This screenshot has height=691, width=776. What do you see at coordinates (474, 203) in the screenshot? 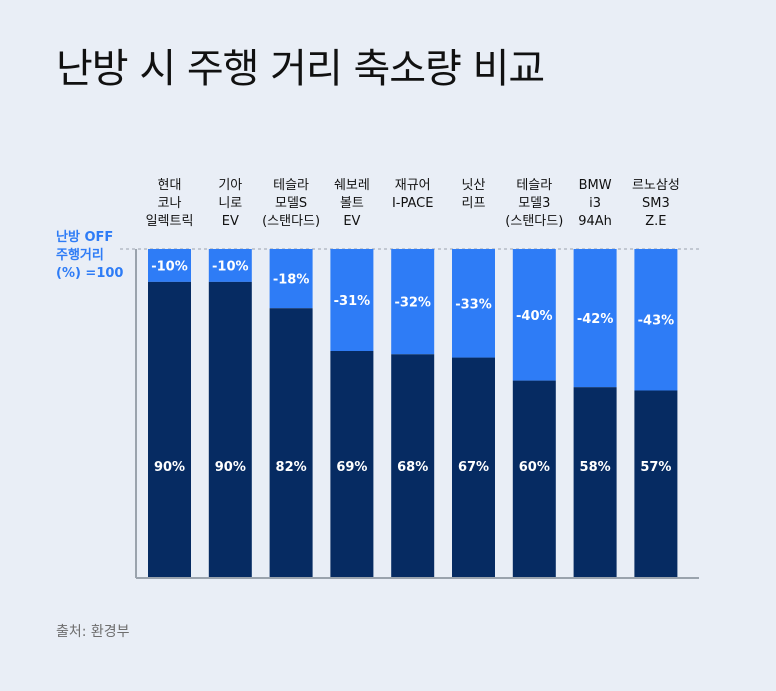
I see `category-label: 리프` at bounding box center [474, 203].